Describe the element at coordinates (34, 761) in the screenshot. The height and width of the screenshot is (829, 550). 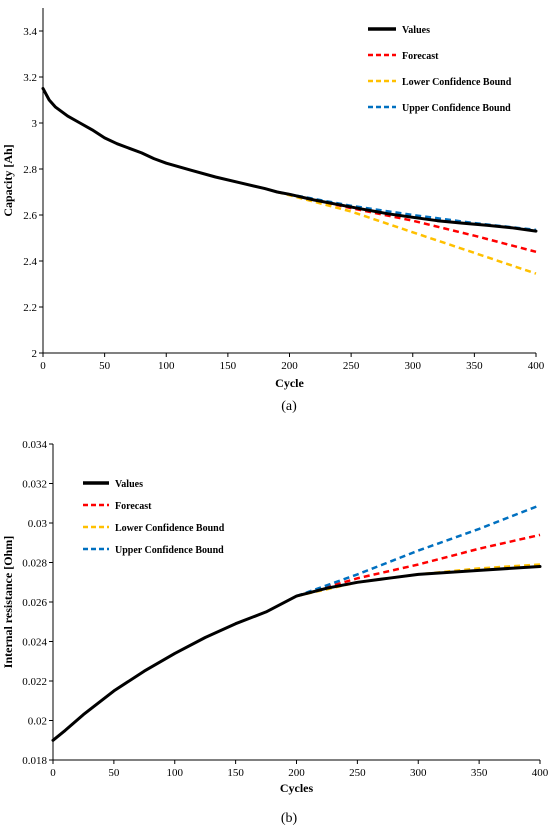
I see `y-tick-label: 0.018` at that location.